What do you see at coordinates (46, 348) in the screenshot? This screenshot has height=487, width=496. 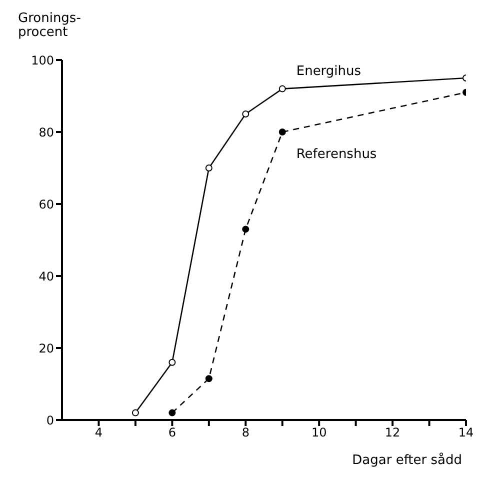 I see `y-tick-label: 20` at bounding box center [46, 348].